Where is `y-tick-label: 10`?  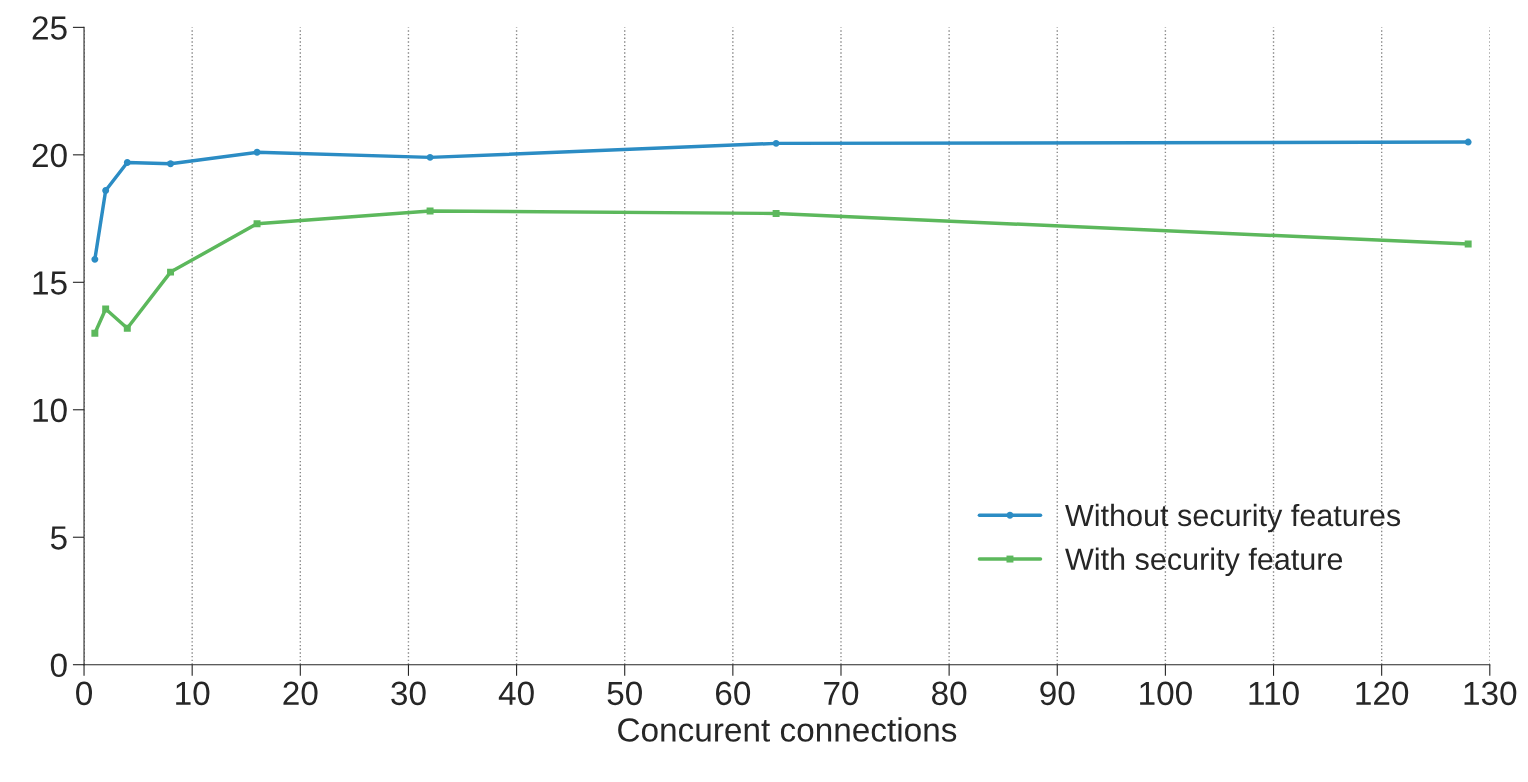 y-tick-label: 10 is located at coordinates (50, 410).